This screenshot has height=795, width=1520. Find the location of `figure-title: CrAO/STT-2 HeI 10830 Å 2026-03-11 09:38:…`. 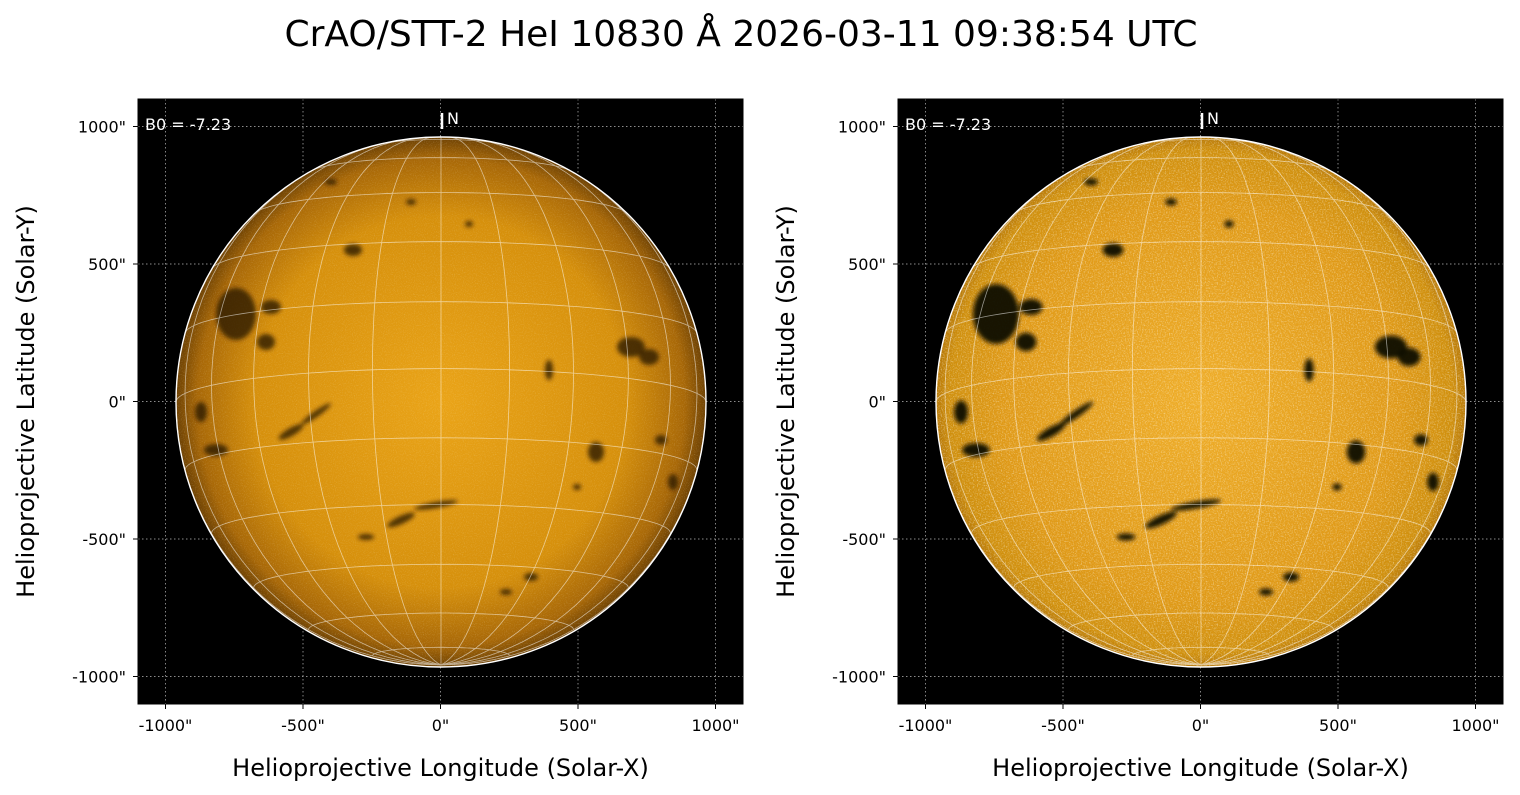

figure-title: CrAO/STT-2 HeI 10830 Å 2026-03-11 09:38:… is located at coordinates (741, 34).